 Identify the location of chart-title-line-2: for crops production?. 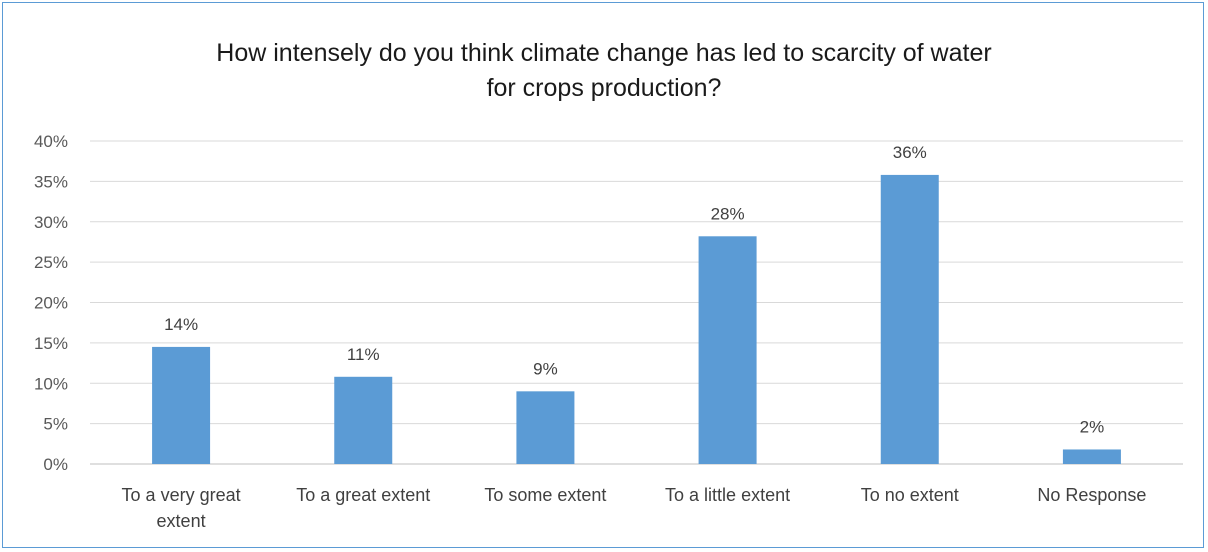
(604, 88).